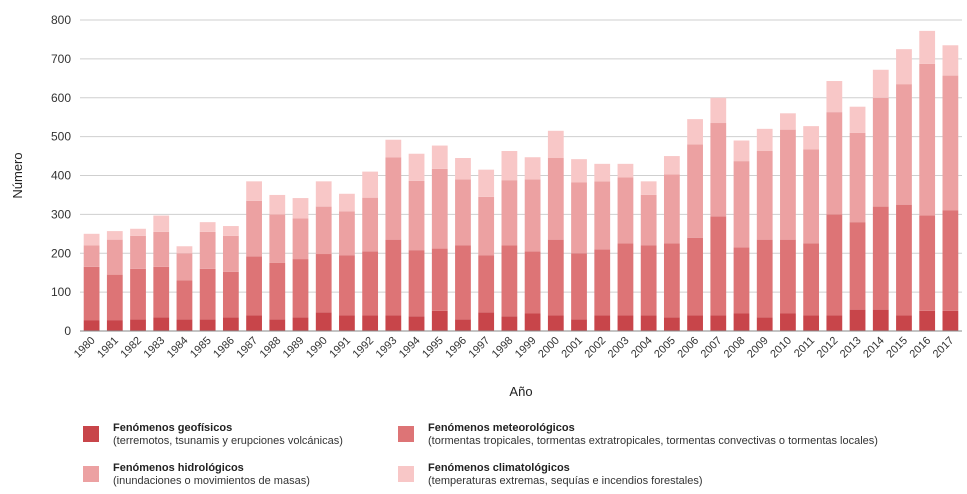 Image resolution: width=967 pixels, height=494 pixels. Describe the element at coordinates (155, 348) in the screenshot. I see `x-tick-label: 1983` at that location.